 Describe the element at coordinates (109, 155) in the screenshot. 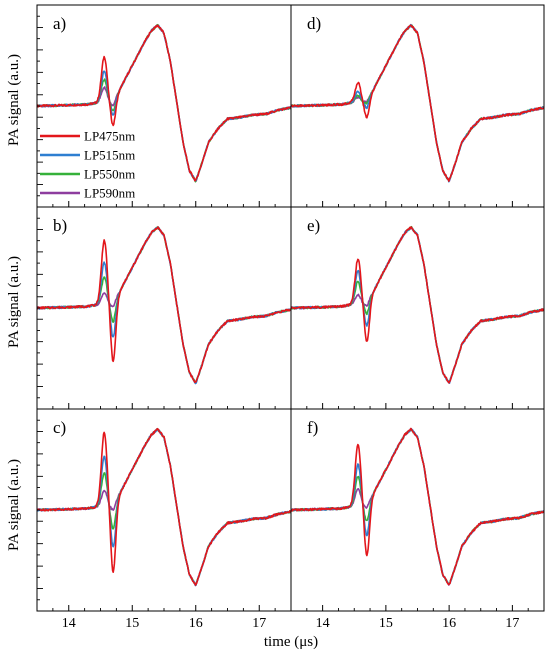

I see `legend-label: LP515nm` at that location.